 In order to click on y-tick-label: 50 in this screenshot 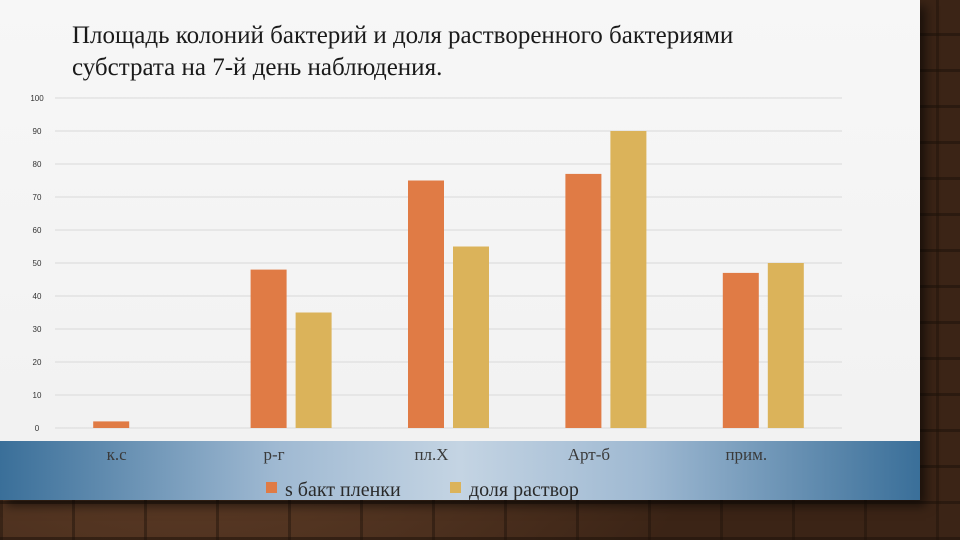, I will do `click(37, 263)`.